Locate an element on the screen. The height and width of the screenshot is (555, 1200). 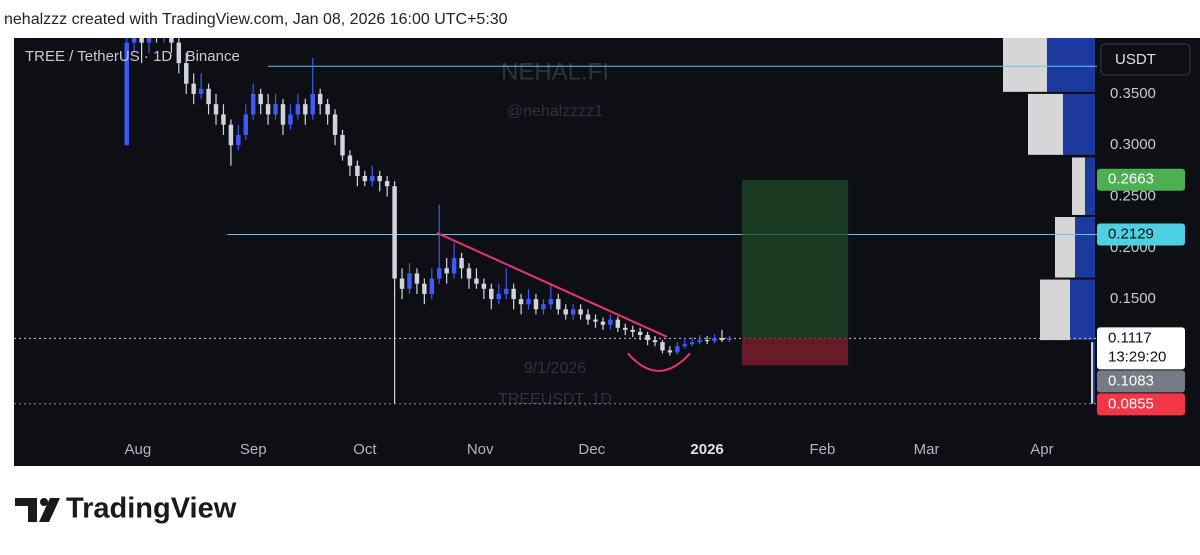
price-label: 0.0855 is located at coordinates (1131, 403).